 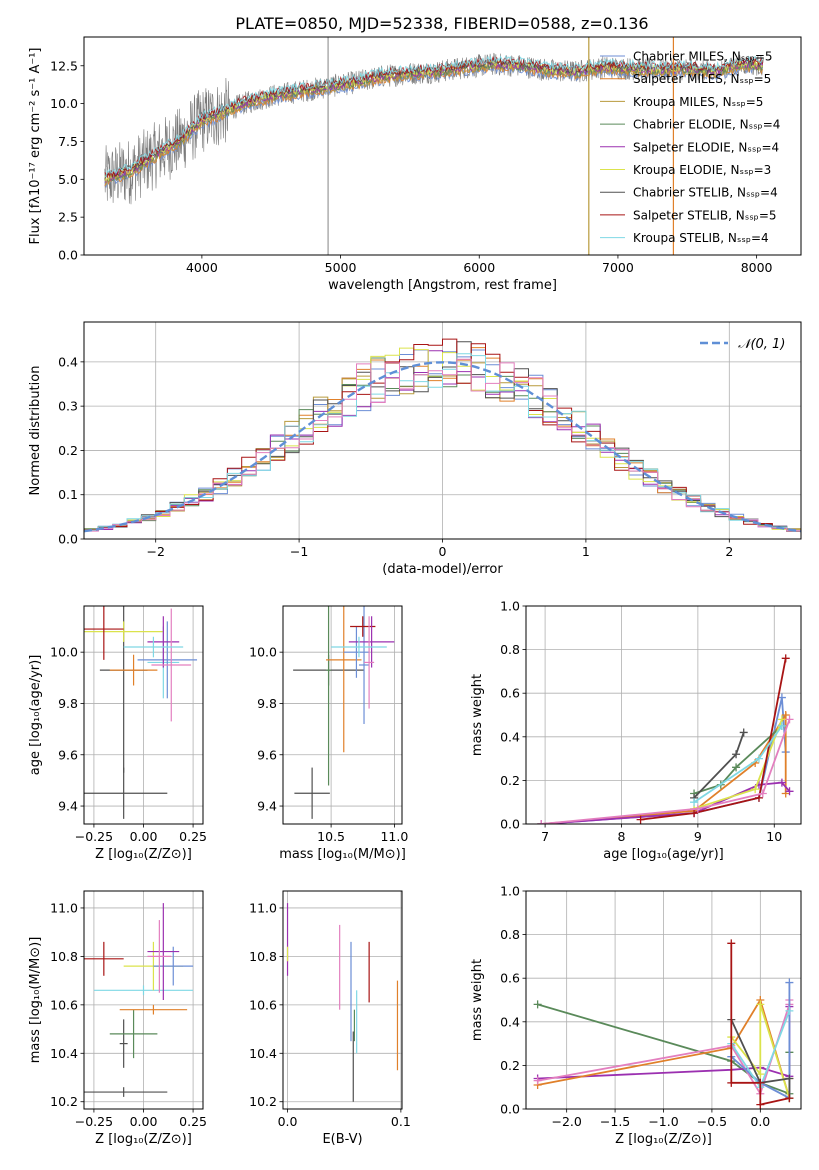 I want to click on y-axis-label: age [log₁₀(age/yr)], so click(x=35, y=715).